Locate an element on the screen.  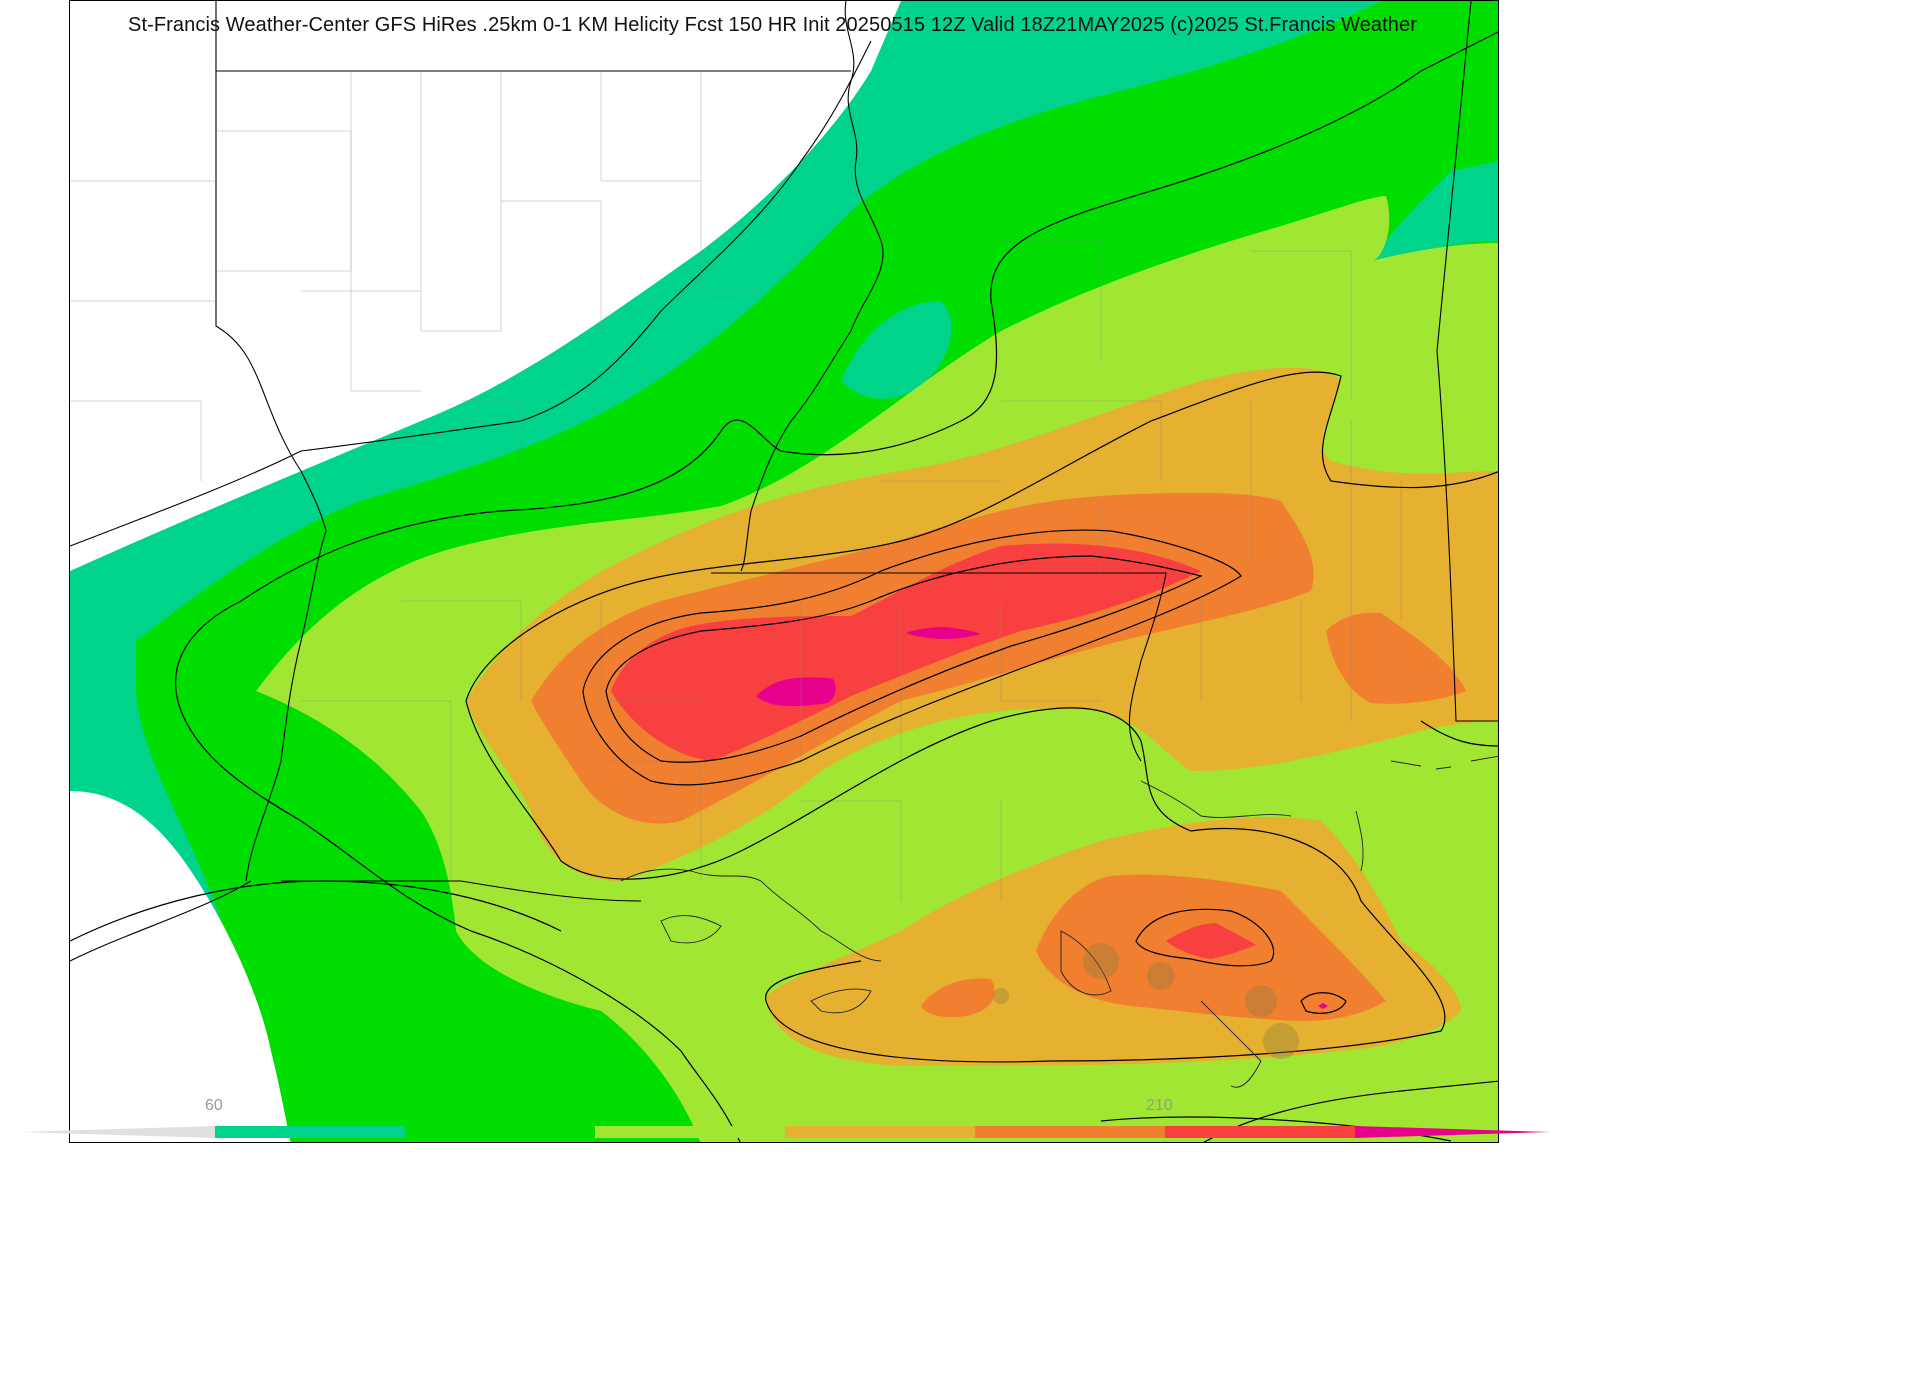
contour-line-innermost is located at coordinates (904, 659).